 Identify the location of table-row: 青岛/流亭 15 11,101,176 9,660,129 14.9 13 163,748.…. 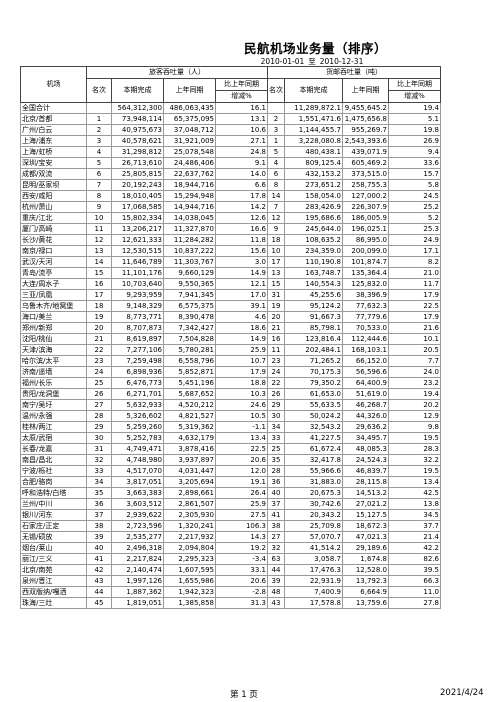
(230, 273).